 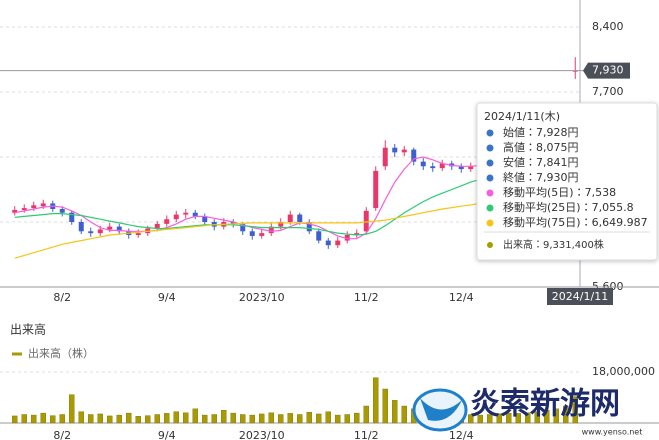 I want to click on y-tick-label: 18,000,000, so click(x=623, y=371).